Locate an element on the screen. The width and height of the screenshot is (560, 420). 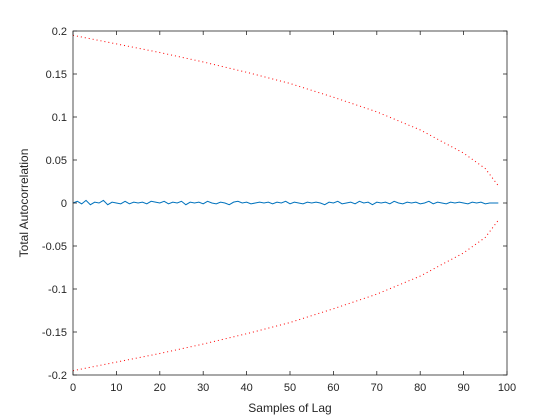
x-tick-label: 100 is located at coordinates (507, 388).